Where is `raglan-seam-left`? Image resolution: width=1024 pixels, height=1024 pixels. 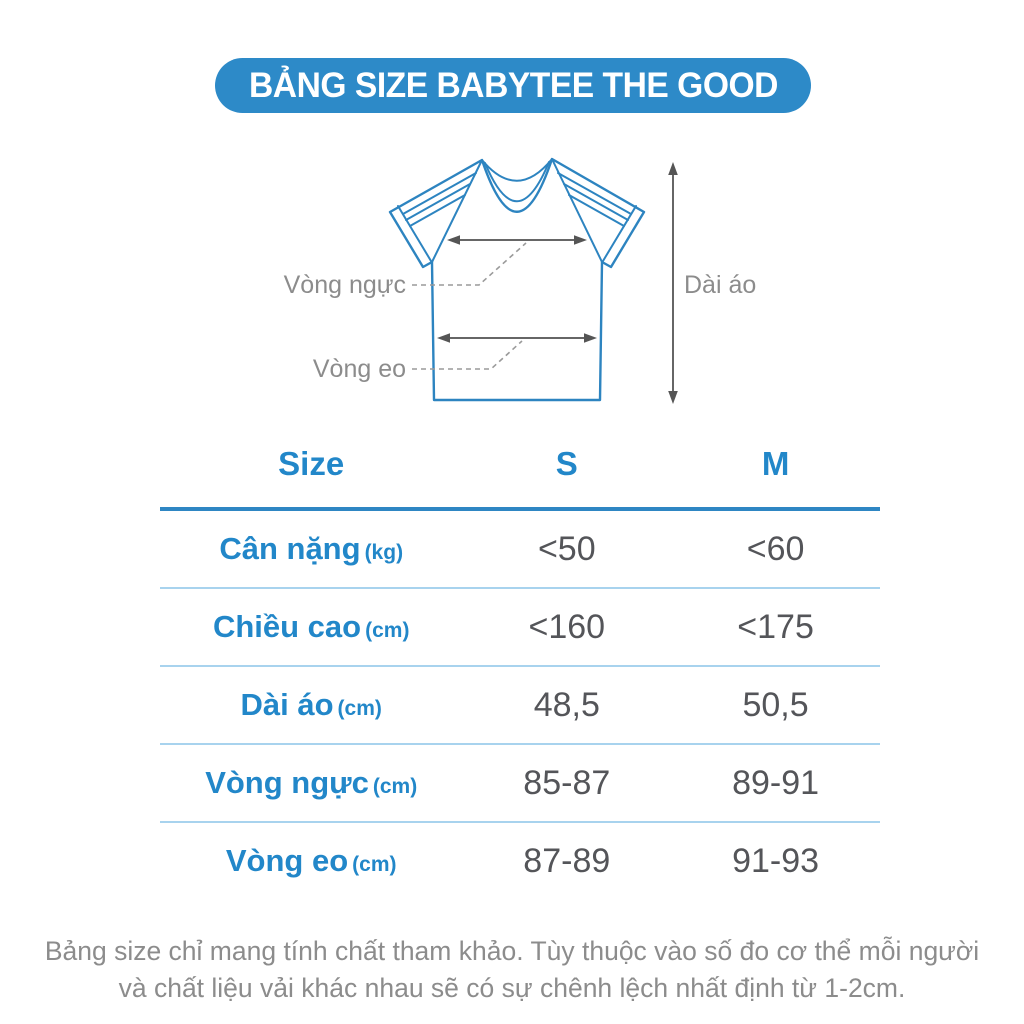
raglan-seam-left is located at coordinates (457, 211).